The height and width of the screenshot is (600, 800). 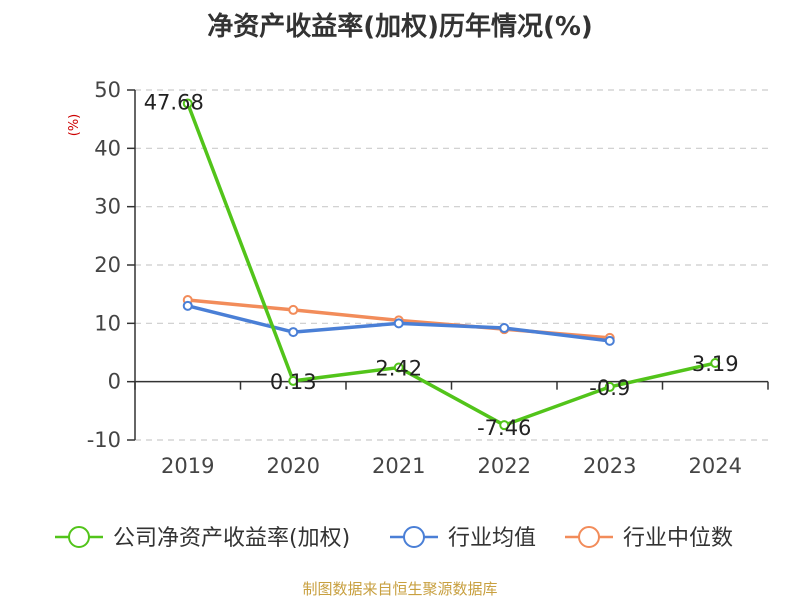 I want to click on source-note: 制图数据来自恒生聚源数据库, so click(x=400, y=589).